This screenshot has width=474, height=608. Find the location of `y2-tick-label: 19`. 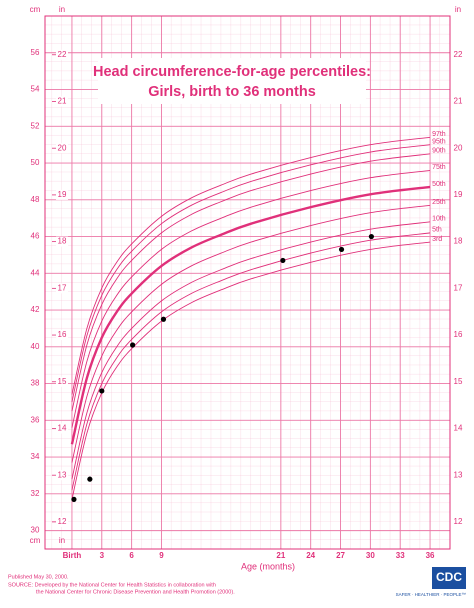

y2-tick-label: 19 is located at coordinates (458, 194).